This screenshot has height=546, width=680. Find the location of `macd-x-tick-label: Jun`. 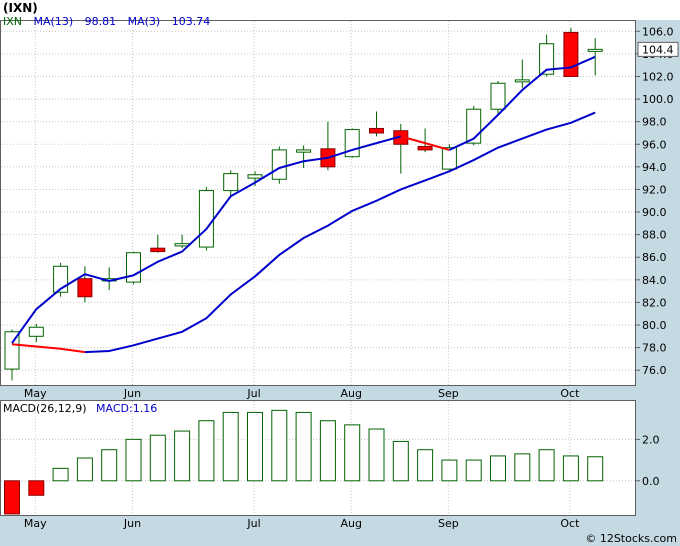

macd-x-tick-label: Jun is located at coordinates (132, 523).